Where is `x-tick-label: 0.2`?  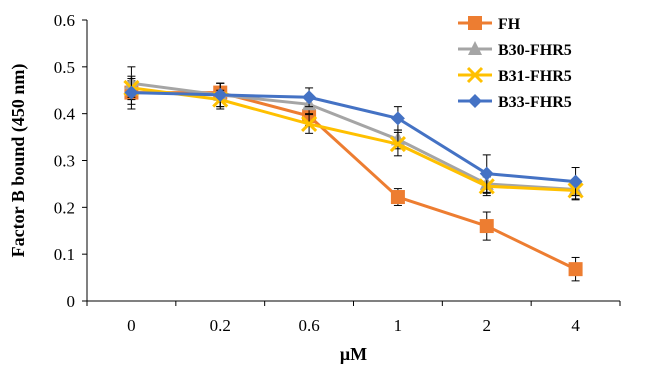
x-tick-label: 0.2 is located at coordinates (220, 325).